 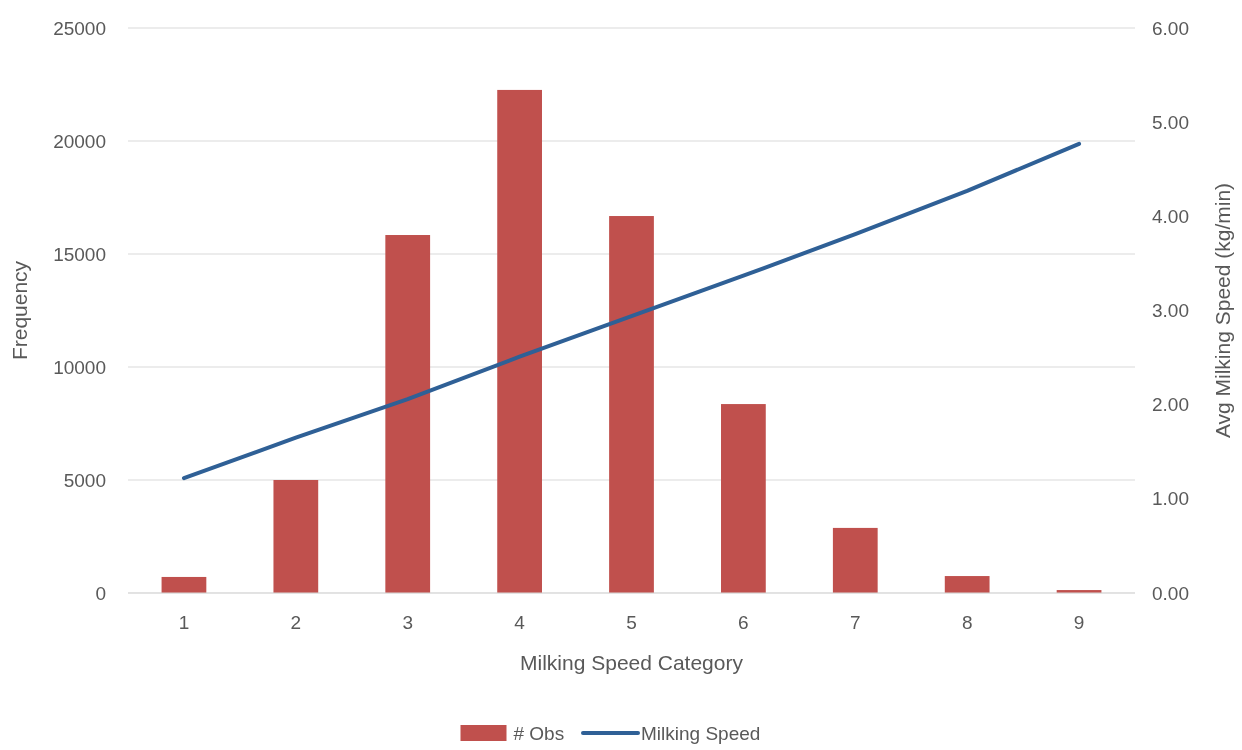 I want to click on x-tick-label: 9, so click(x=1079, y=622).